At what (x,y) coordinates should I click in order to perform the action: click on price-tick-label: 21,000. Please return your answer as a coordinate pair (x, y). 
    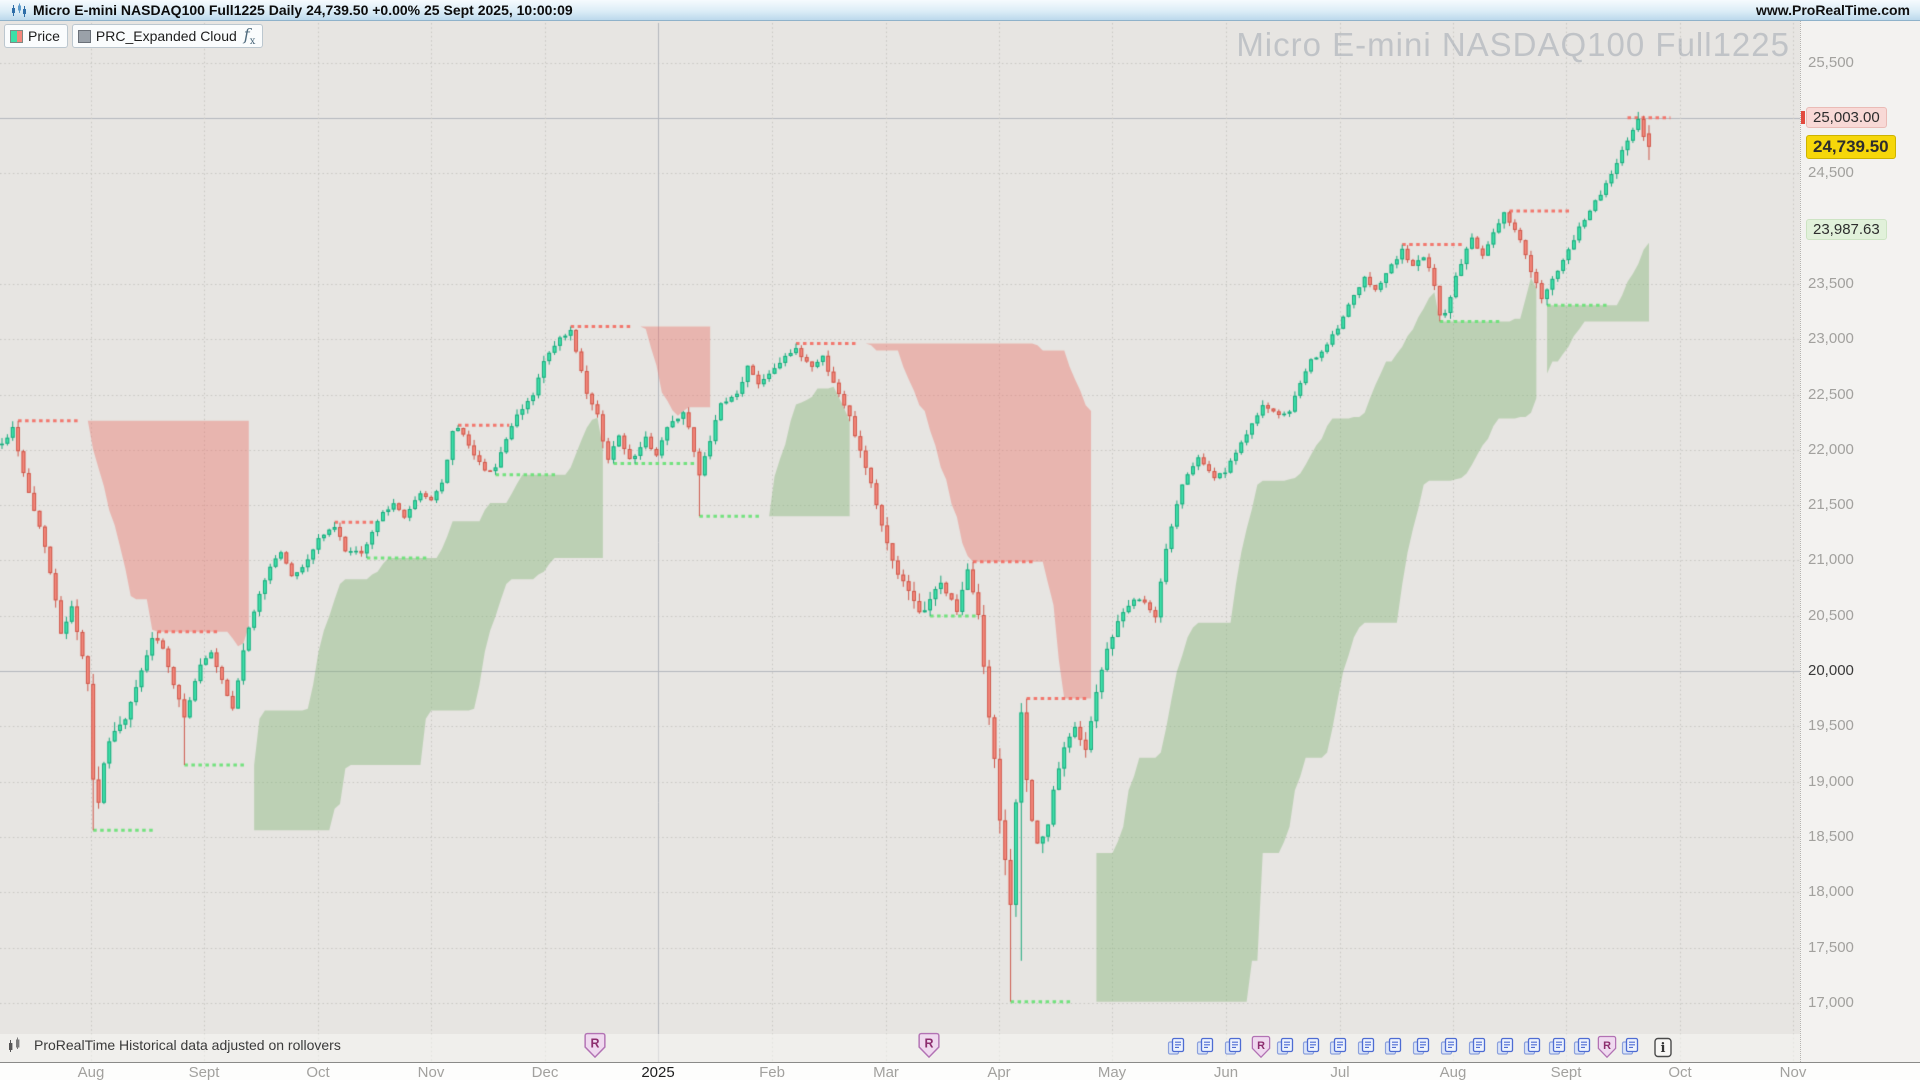
    Looking at the image, I should click on (1831, 560).